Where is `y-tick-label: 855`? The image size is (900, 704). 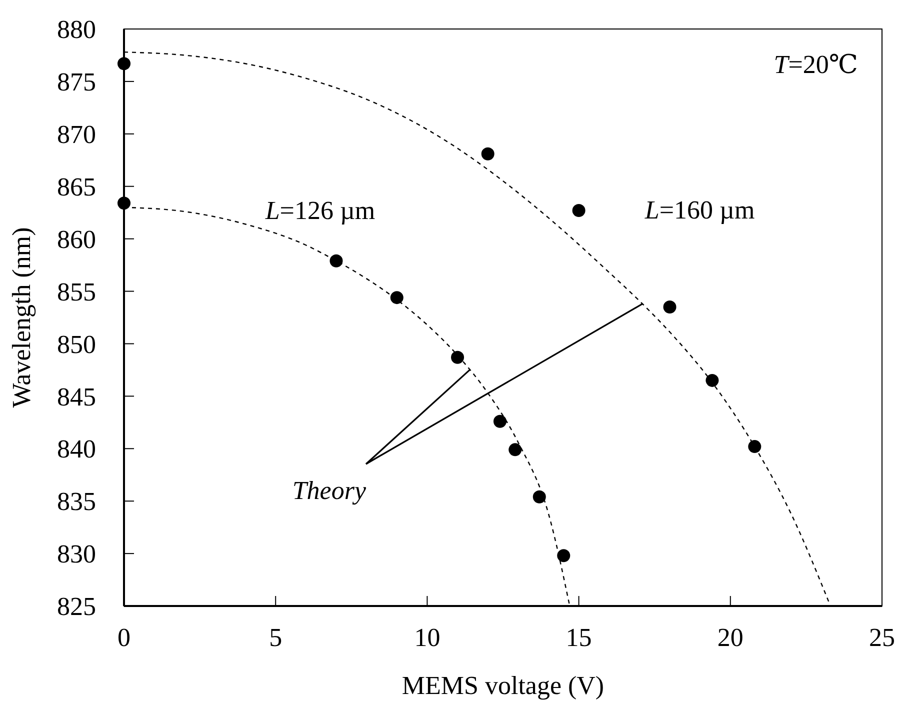 y-tick-label: 855 is located at coordinates (76, 291).